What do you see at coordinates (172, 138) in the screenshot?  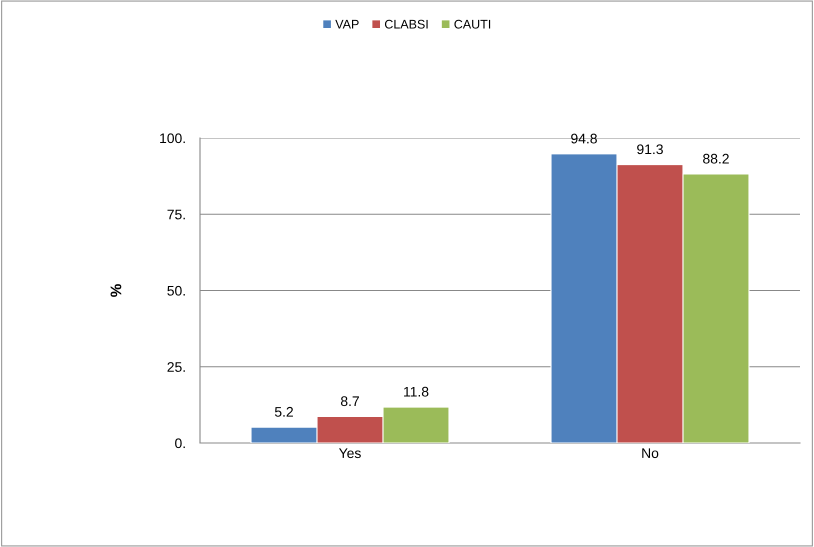 I see `y-tick-label: 100.` at bounding box center [172, 138].